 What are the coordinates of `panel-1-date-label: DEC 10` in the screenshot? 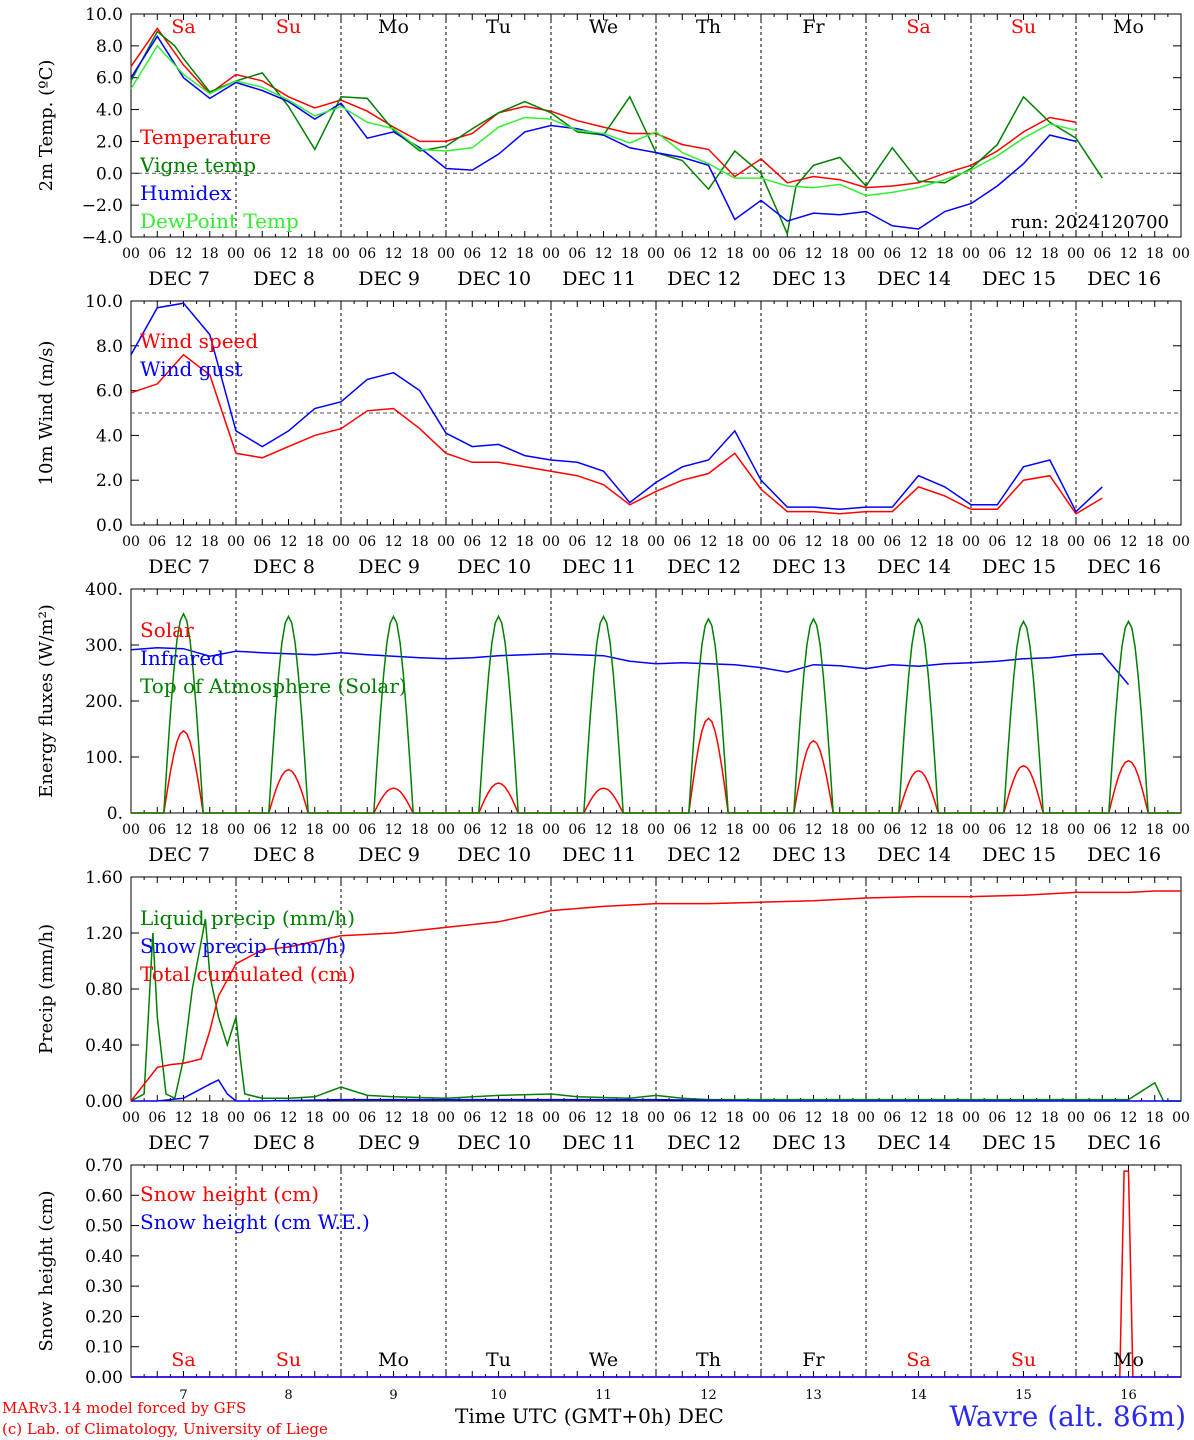 It's located at (494, 279).